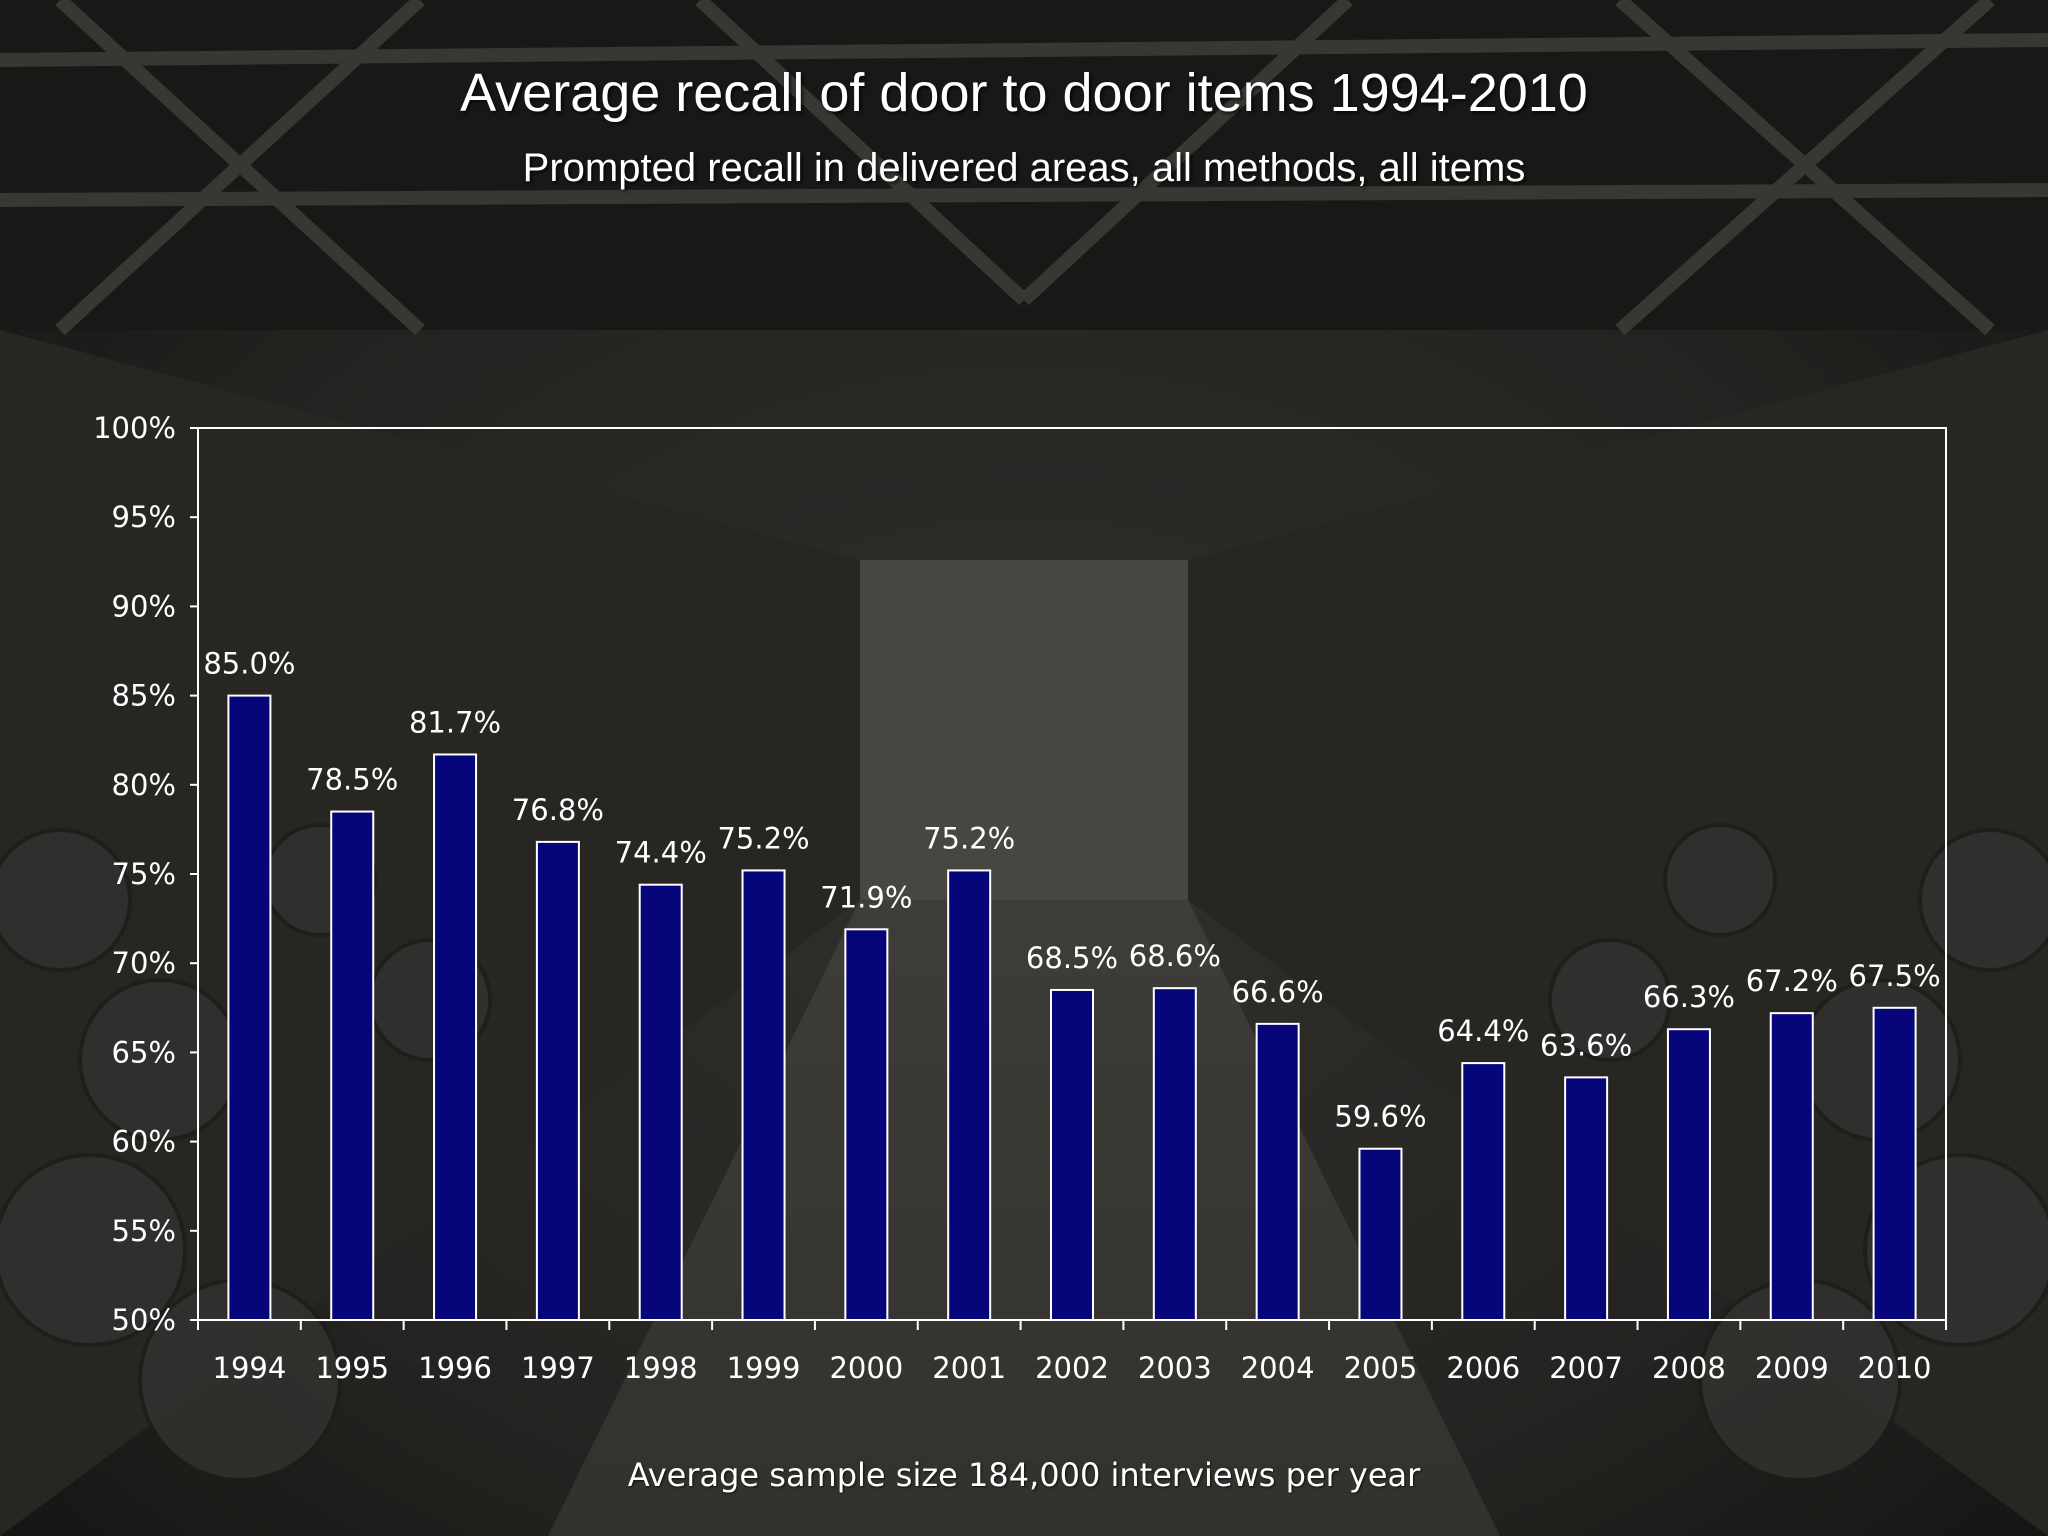 This screenshot has width=2048, height=1536. Describe the element at coordinates (661, 853) in the screenshot. I see `data-label-1998: 74.4%` at that location.